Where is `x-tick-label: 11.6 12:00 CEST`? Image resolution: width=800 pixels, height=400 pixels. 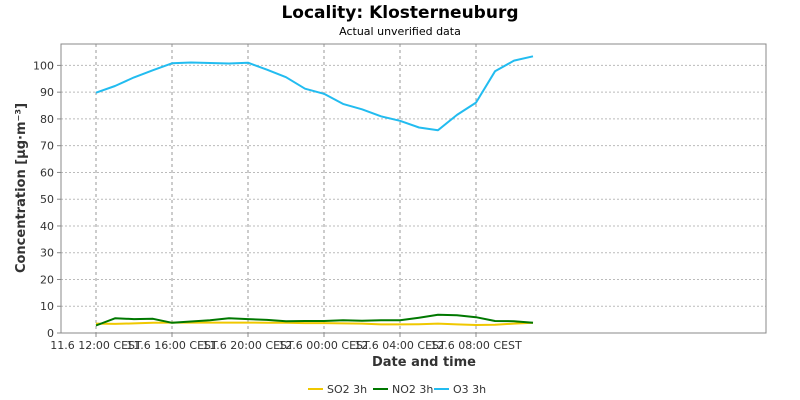
x-tick-label: 11.6 12:00 CEST is located at coordinates (96, 345).